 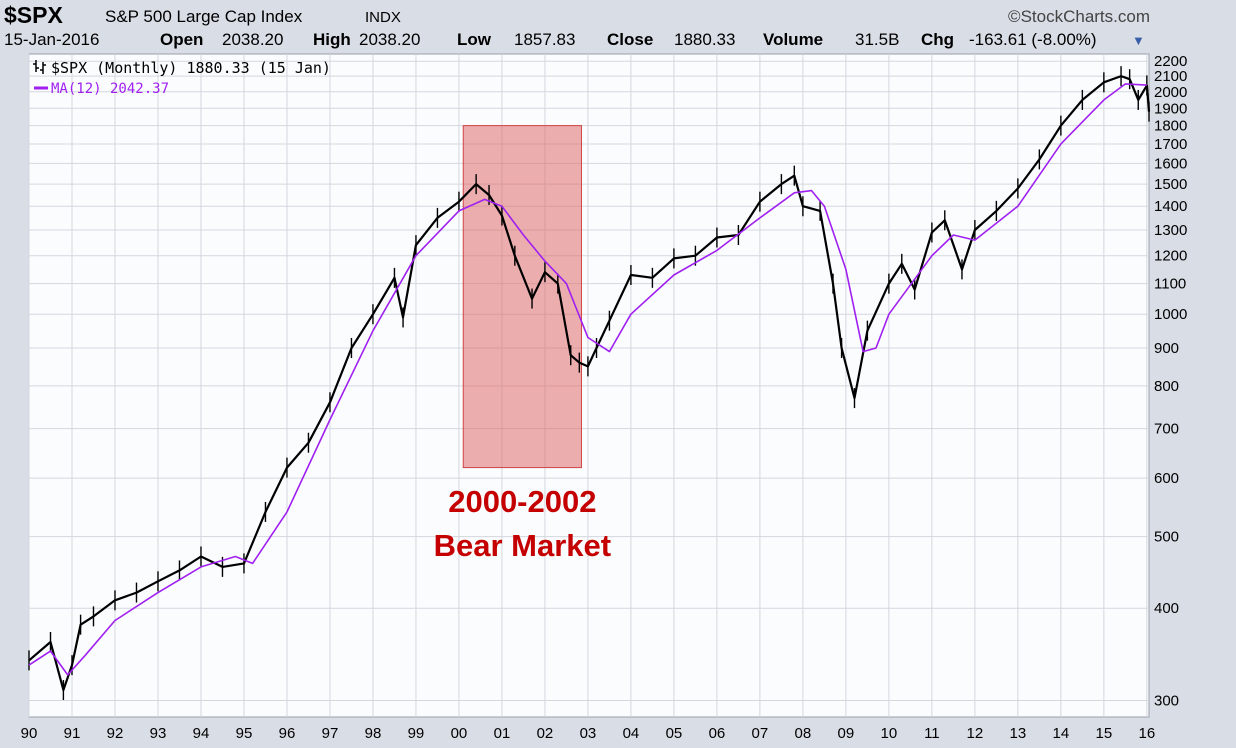 What do you see at coordinates (390, 39) in the screenshot?
I see `high-value: 2038.20` at bounding box center [390, 39].